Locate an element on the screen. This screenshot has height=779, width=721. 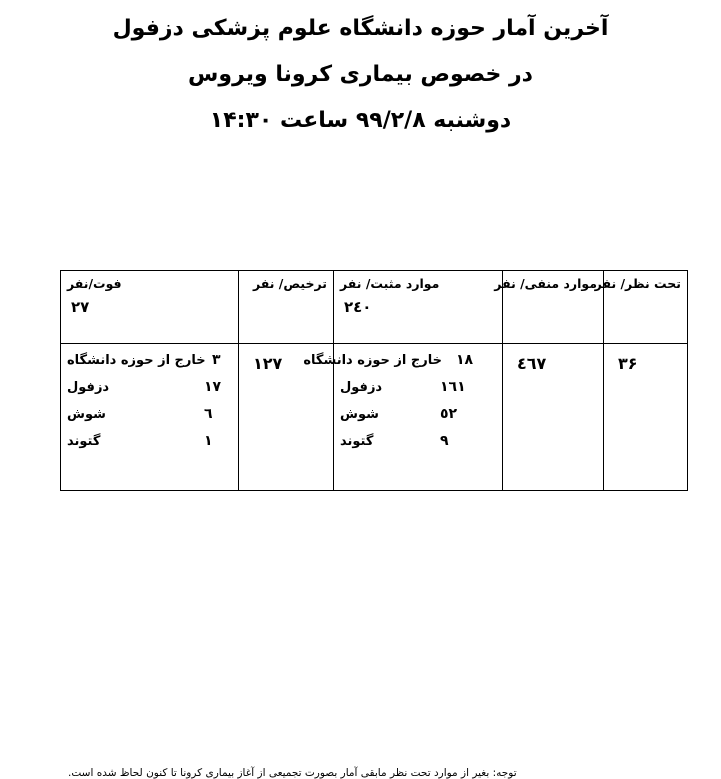
value-negative-cases: ٤٦٧ is located at coordinates (532, 363).